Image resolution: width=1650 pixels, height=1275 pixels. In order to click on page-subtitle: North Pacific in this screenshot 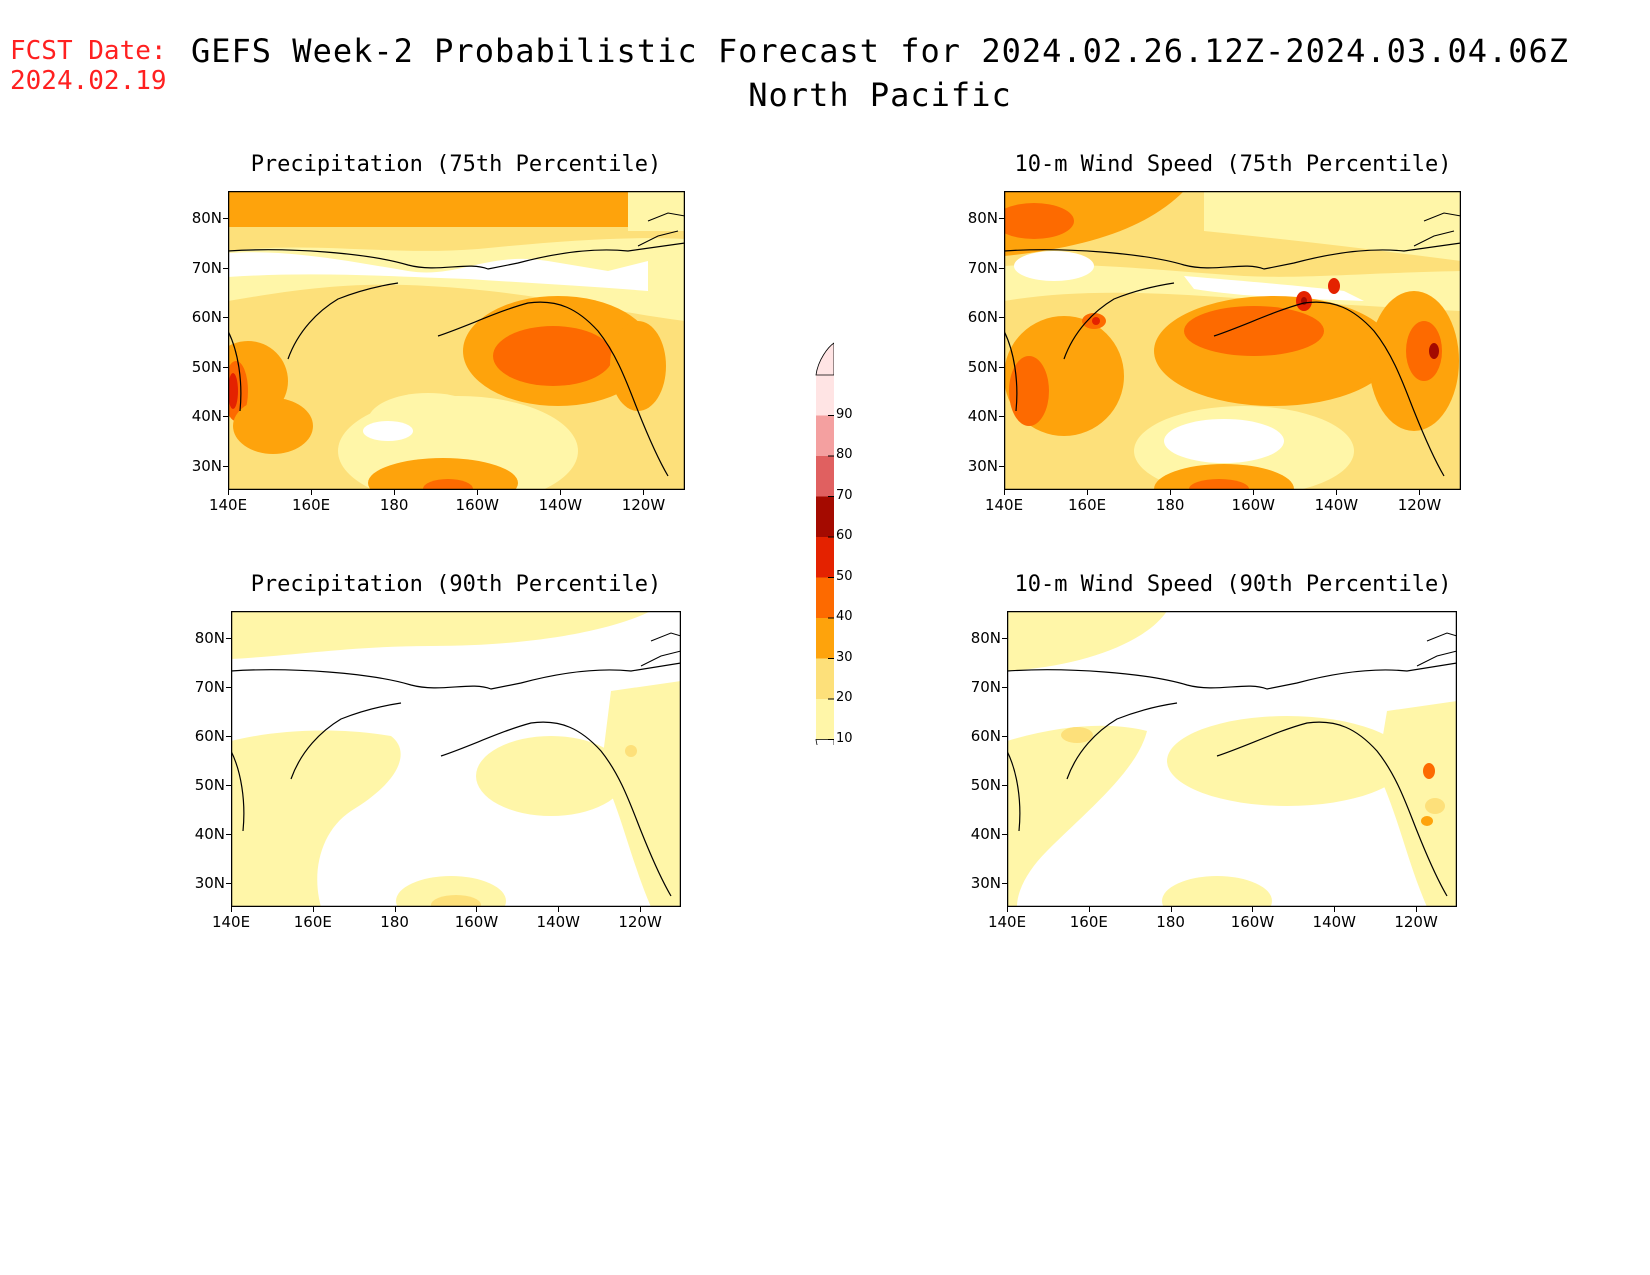, I will do `click(880, 95)`.